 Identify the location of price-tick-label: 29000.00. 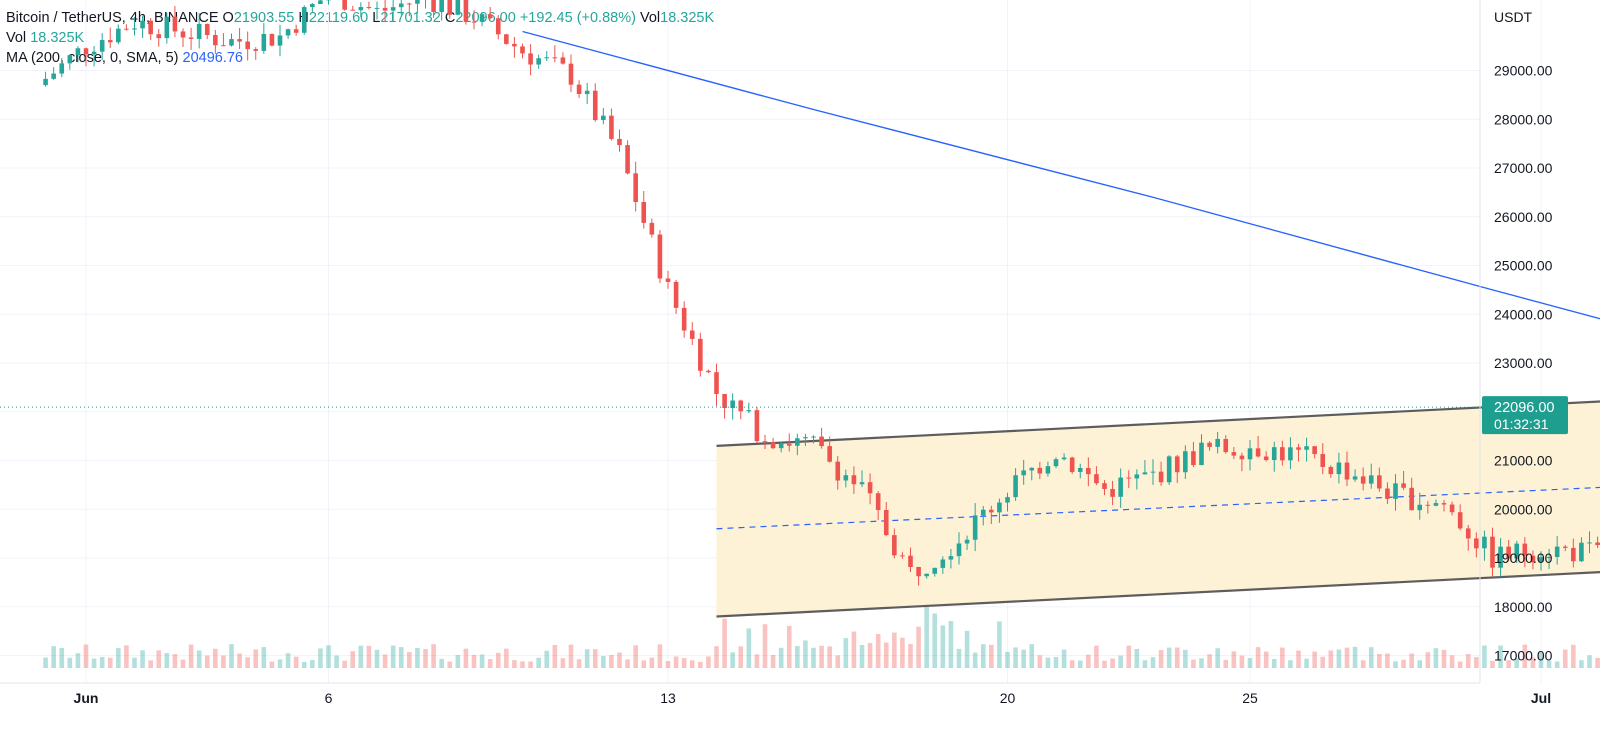
(1523, 71).